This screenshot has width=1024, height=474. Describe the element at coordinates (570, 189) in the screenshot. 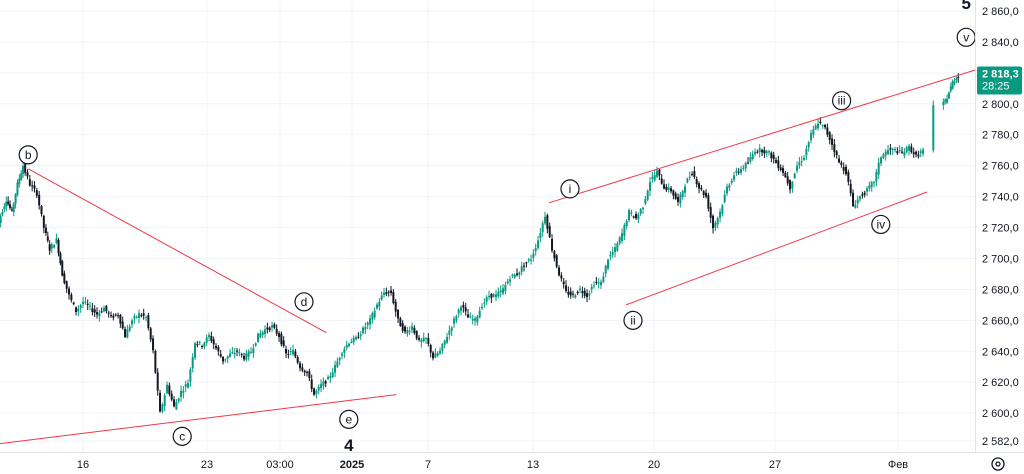

I see `wave-label-i: i` at that location.